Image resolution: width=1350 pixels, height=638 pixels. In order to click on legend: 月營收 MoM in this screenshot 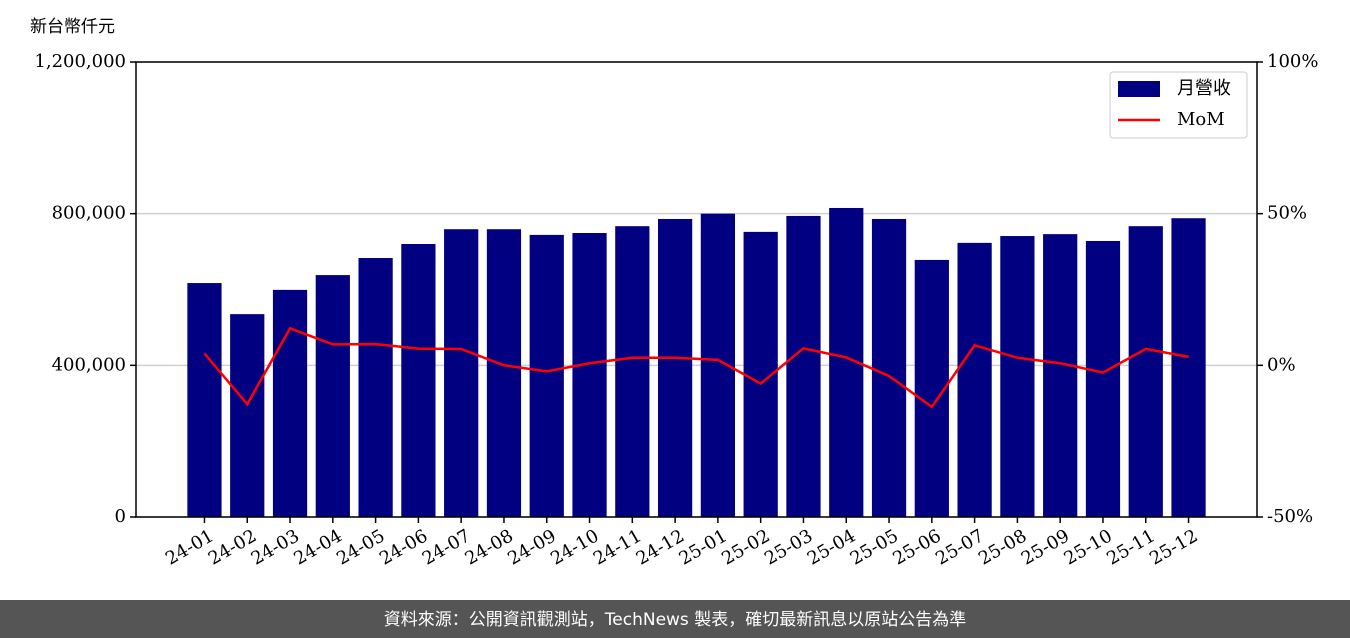, I will do `click(1178, 105)`.